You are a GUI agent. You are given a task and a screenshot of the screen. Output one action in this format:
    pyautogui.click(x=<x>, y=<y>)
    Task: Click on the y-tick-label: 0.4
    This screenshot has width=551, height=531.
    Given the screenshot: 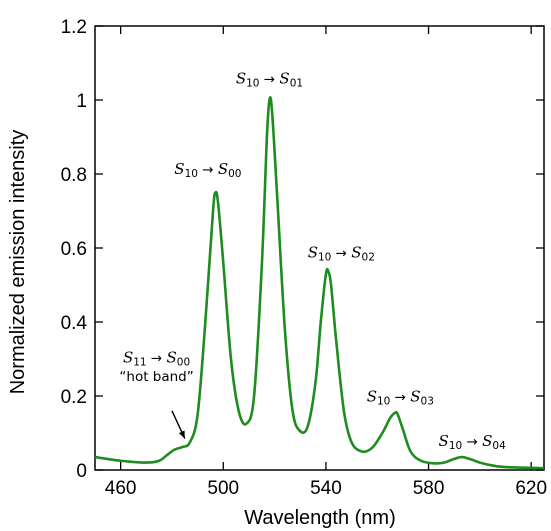 What is the action you would take?
    pyautogui.click(x=74, y=323)
    